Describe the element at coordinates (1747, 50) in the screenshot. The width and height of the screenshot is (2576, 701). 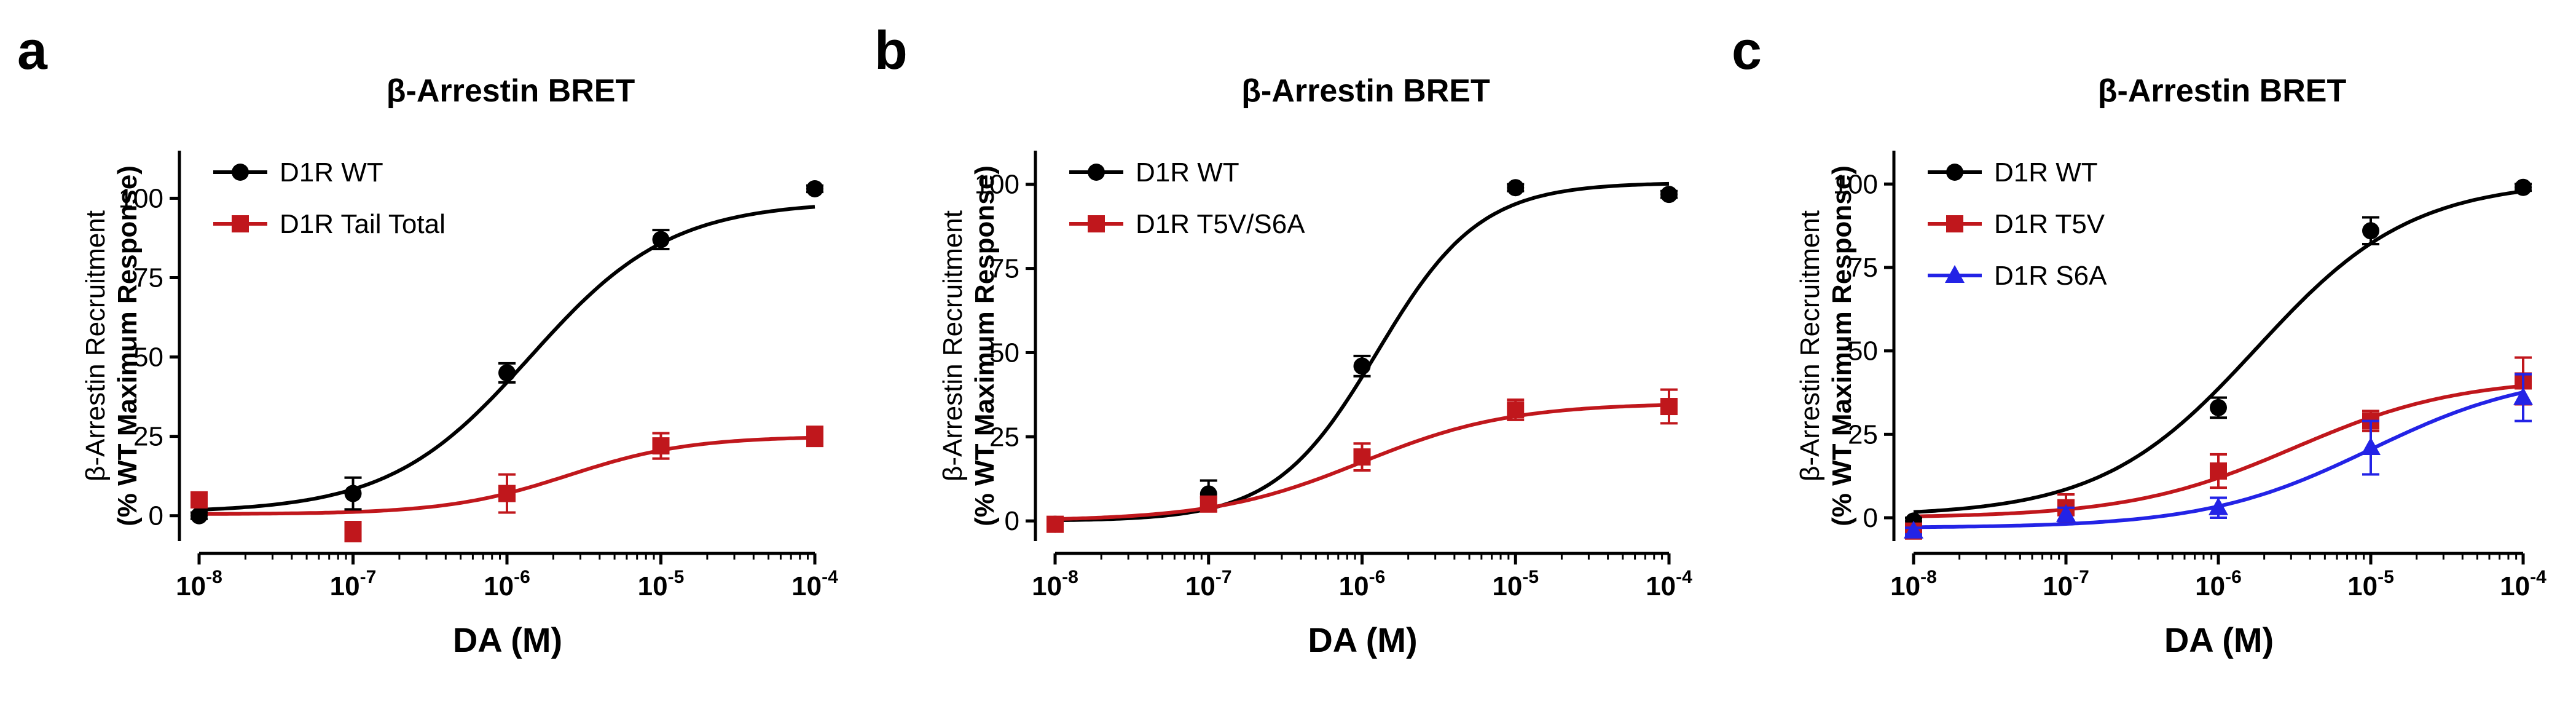
I see `panel-letter: c` at that location.